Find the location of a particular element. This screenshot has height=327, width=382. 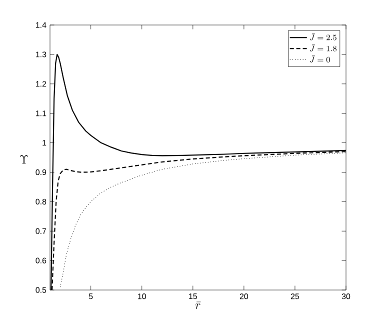

legend-label: $\bar{J} = 1.8$ is located at coordinates (323, 48).